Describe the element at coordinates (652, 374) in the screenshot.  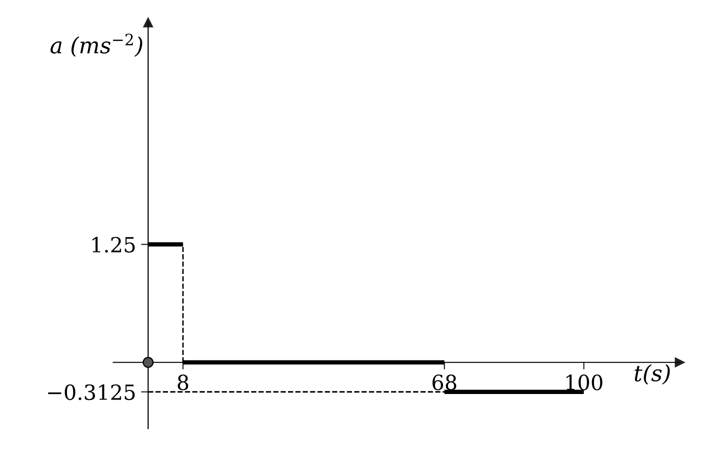
I see `x-axis-title: t(s)` at that location.